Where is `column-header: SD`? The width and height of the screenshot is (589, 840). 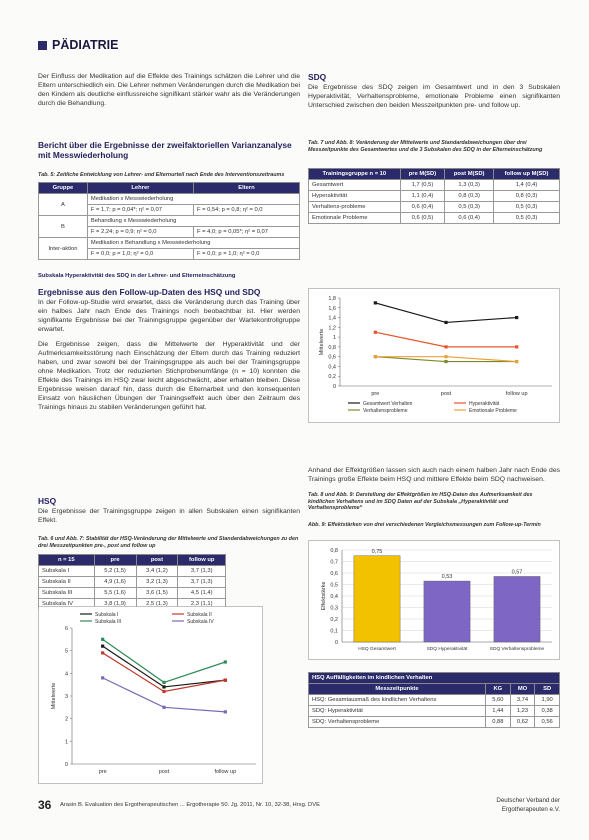 column-header: SD is located at coordinates (547, 689).